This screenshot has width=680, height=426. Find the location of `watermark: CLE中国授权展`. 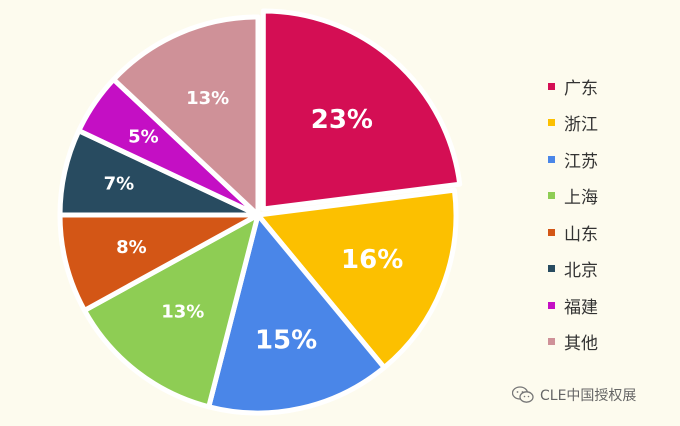

watermark: CLE中国授权展 is located at coordinates (574, 395).